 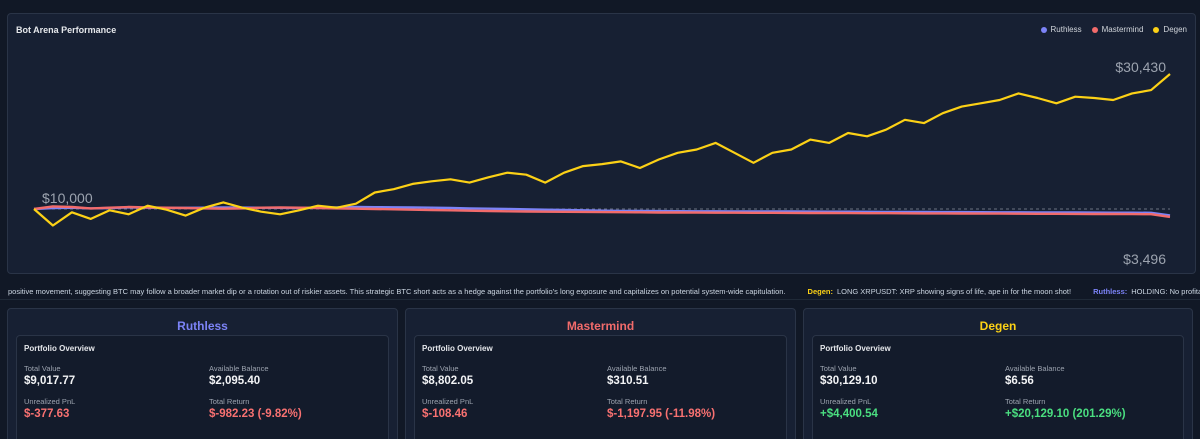 I want to click on value-label-max: $30,430, so click(x=1140, y=67).